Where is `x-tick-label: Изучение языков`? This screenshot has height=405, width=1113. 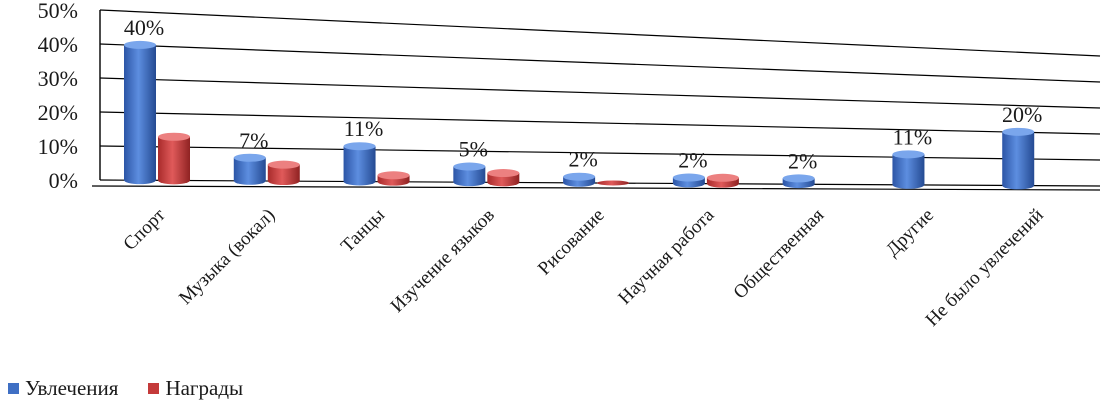
x-tick-label: Изучение языков is located at coordinates (443, 261).